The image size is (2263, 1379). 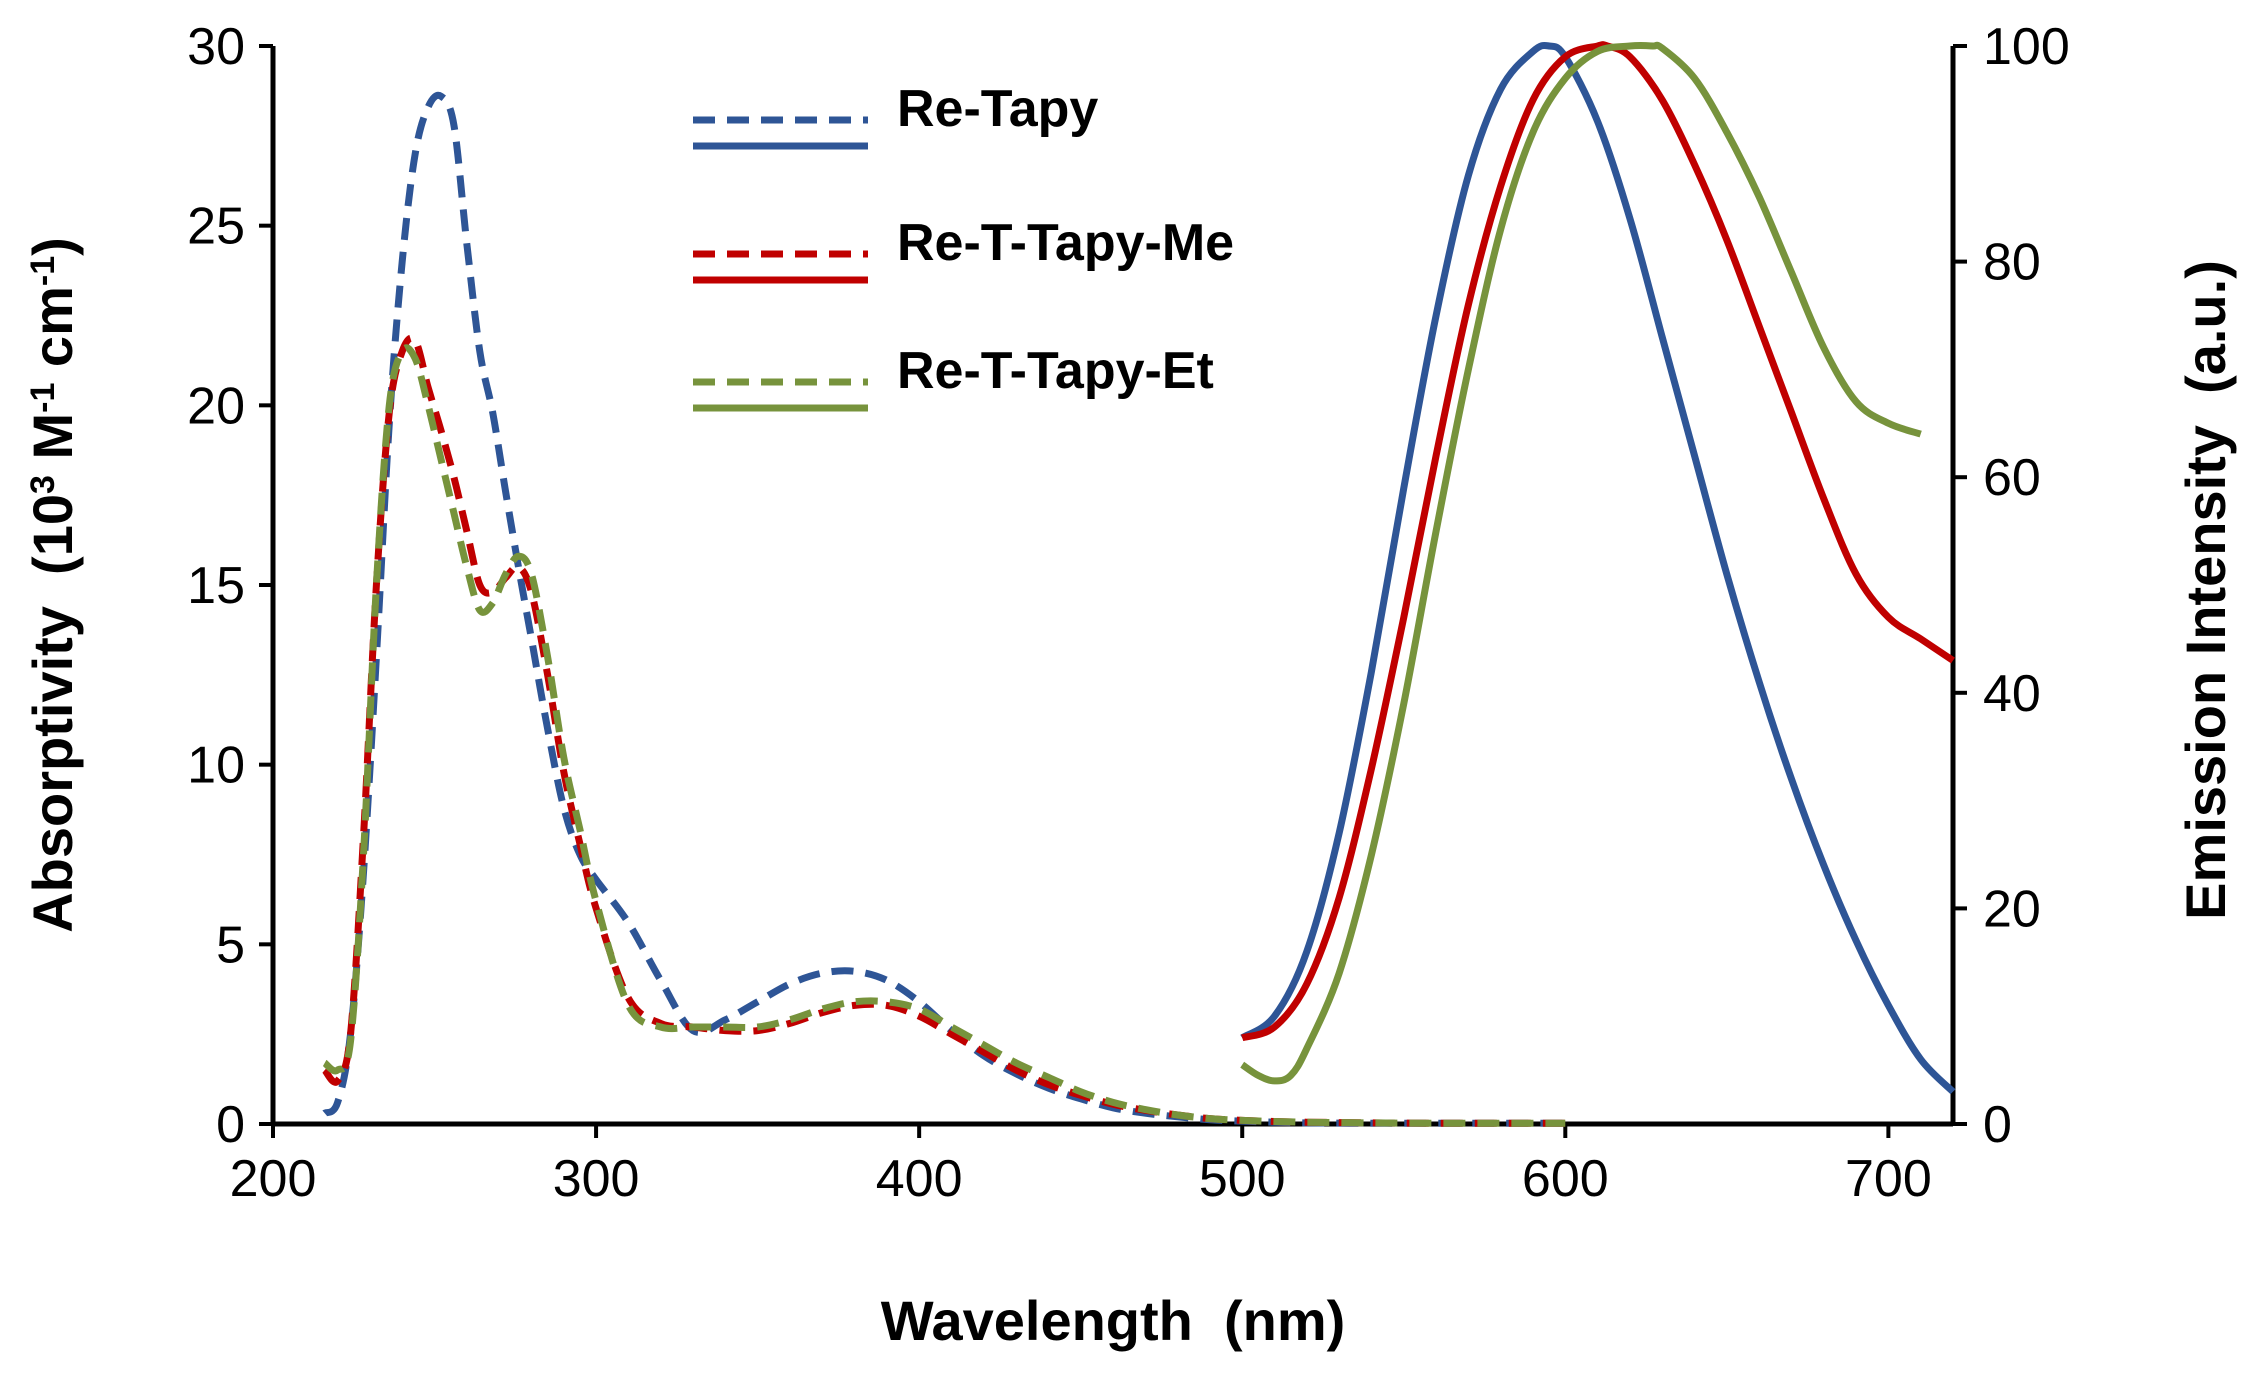 I want to click on y-right-tick-label: 100, so click(x=2026, y=47).